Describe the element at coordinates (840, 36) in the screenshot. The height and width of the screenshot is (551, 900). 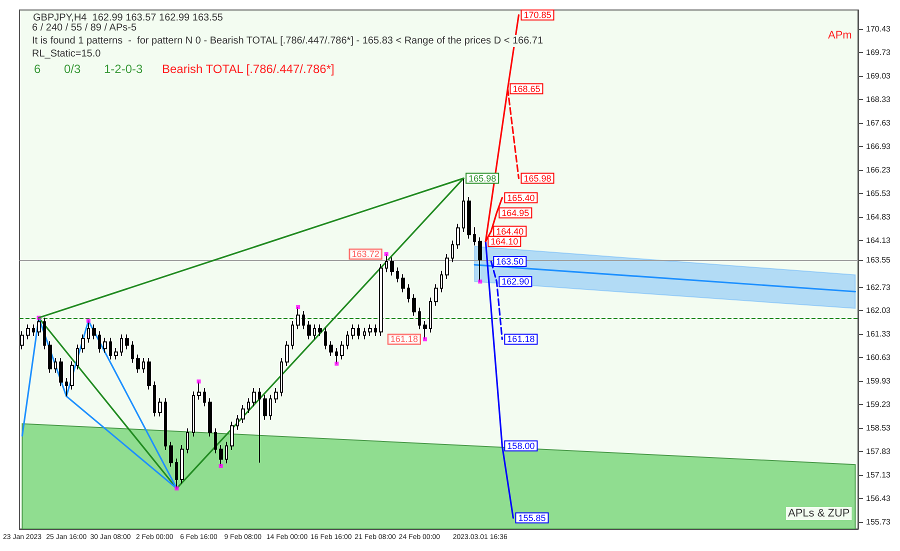
I see `annotation: APm` at that location.